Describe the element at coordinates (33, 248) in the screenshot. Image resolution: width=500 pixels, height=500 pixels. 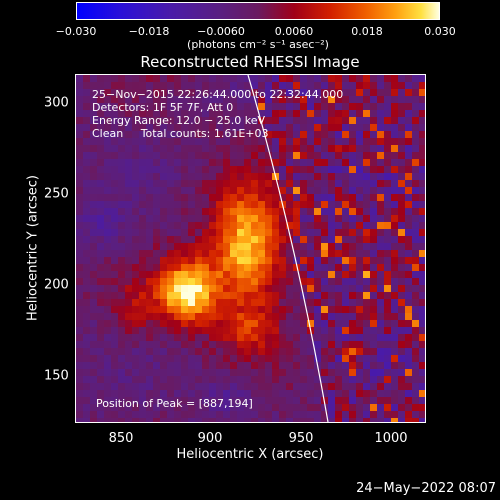
I see `y-axis-label: Heliocentric Y (arcsec)` at that location.